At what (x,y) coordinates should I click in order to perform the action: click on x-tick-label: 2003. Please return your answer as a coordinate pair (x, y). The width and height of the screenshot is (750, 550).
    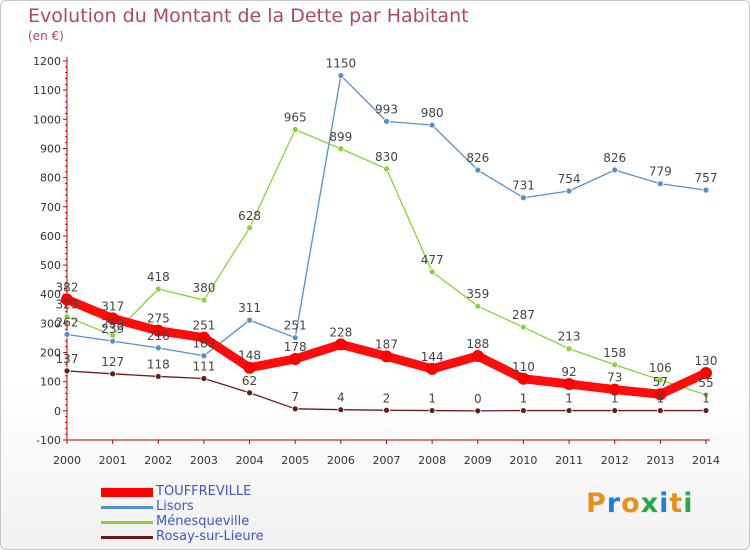
    Looking at the image, I should click on (204, 460).